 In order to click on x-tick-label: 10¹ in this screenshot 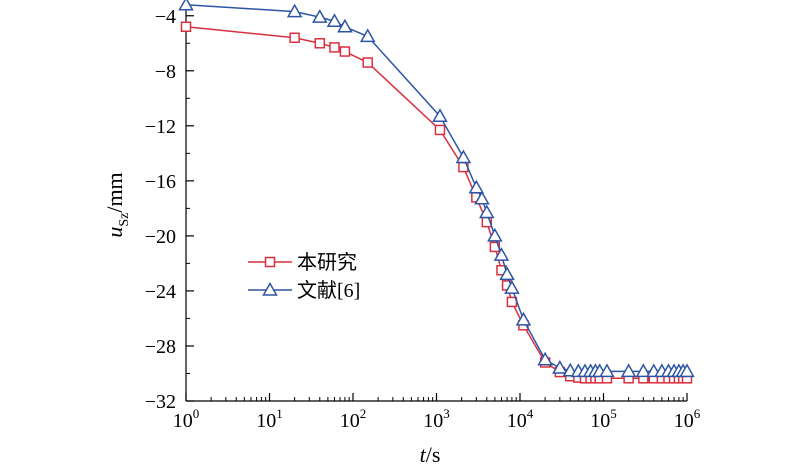, I will do `click(269, 419)`.